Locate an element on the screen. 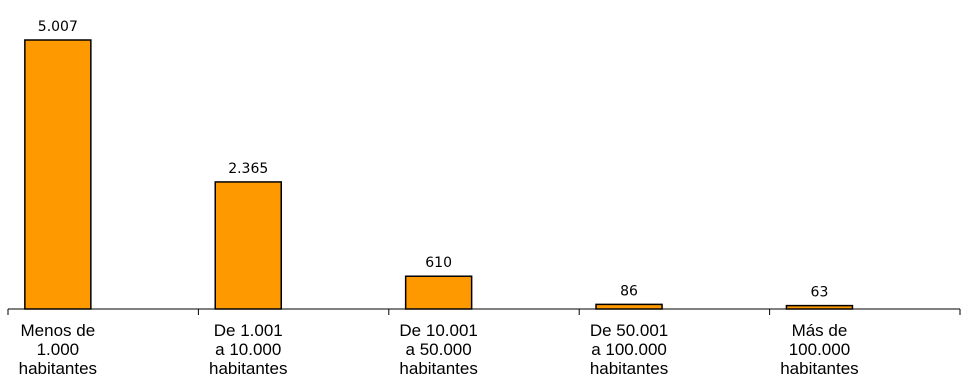 Image resolution: width=967 pixels, height=381 pixels. x-tick-label-line: a 100.000 is located at coordinates (629, 349).